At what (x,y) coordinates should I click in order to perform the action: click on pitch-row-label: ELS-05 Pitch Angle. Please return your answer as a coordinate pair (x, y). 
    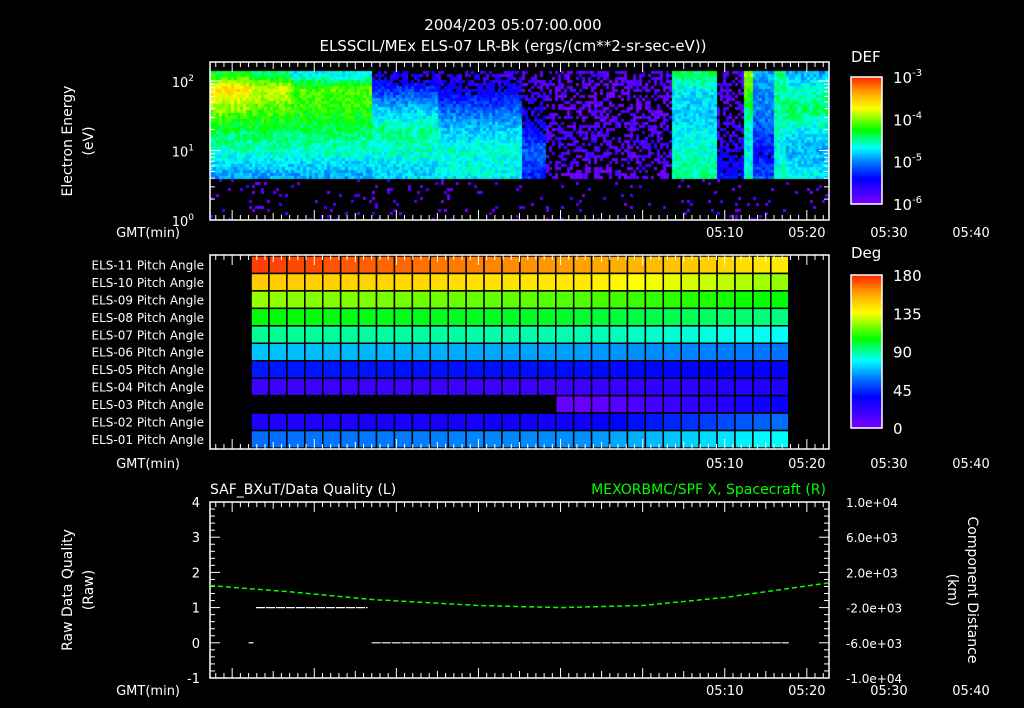
    Looking at the image, I should click on (148, 370).